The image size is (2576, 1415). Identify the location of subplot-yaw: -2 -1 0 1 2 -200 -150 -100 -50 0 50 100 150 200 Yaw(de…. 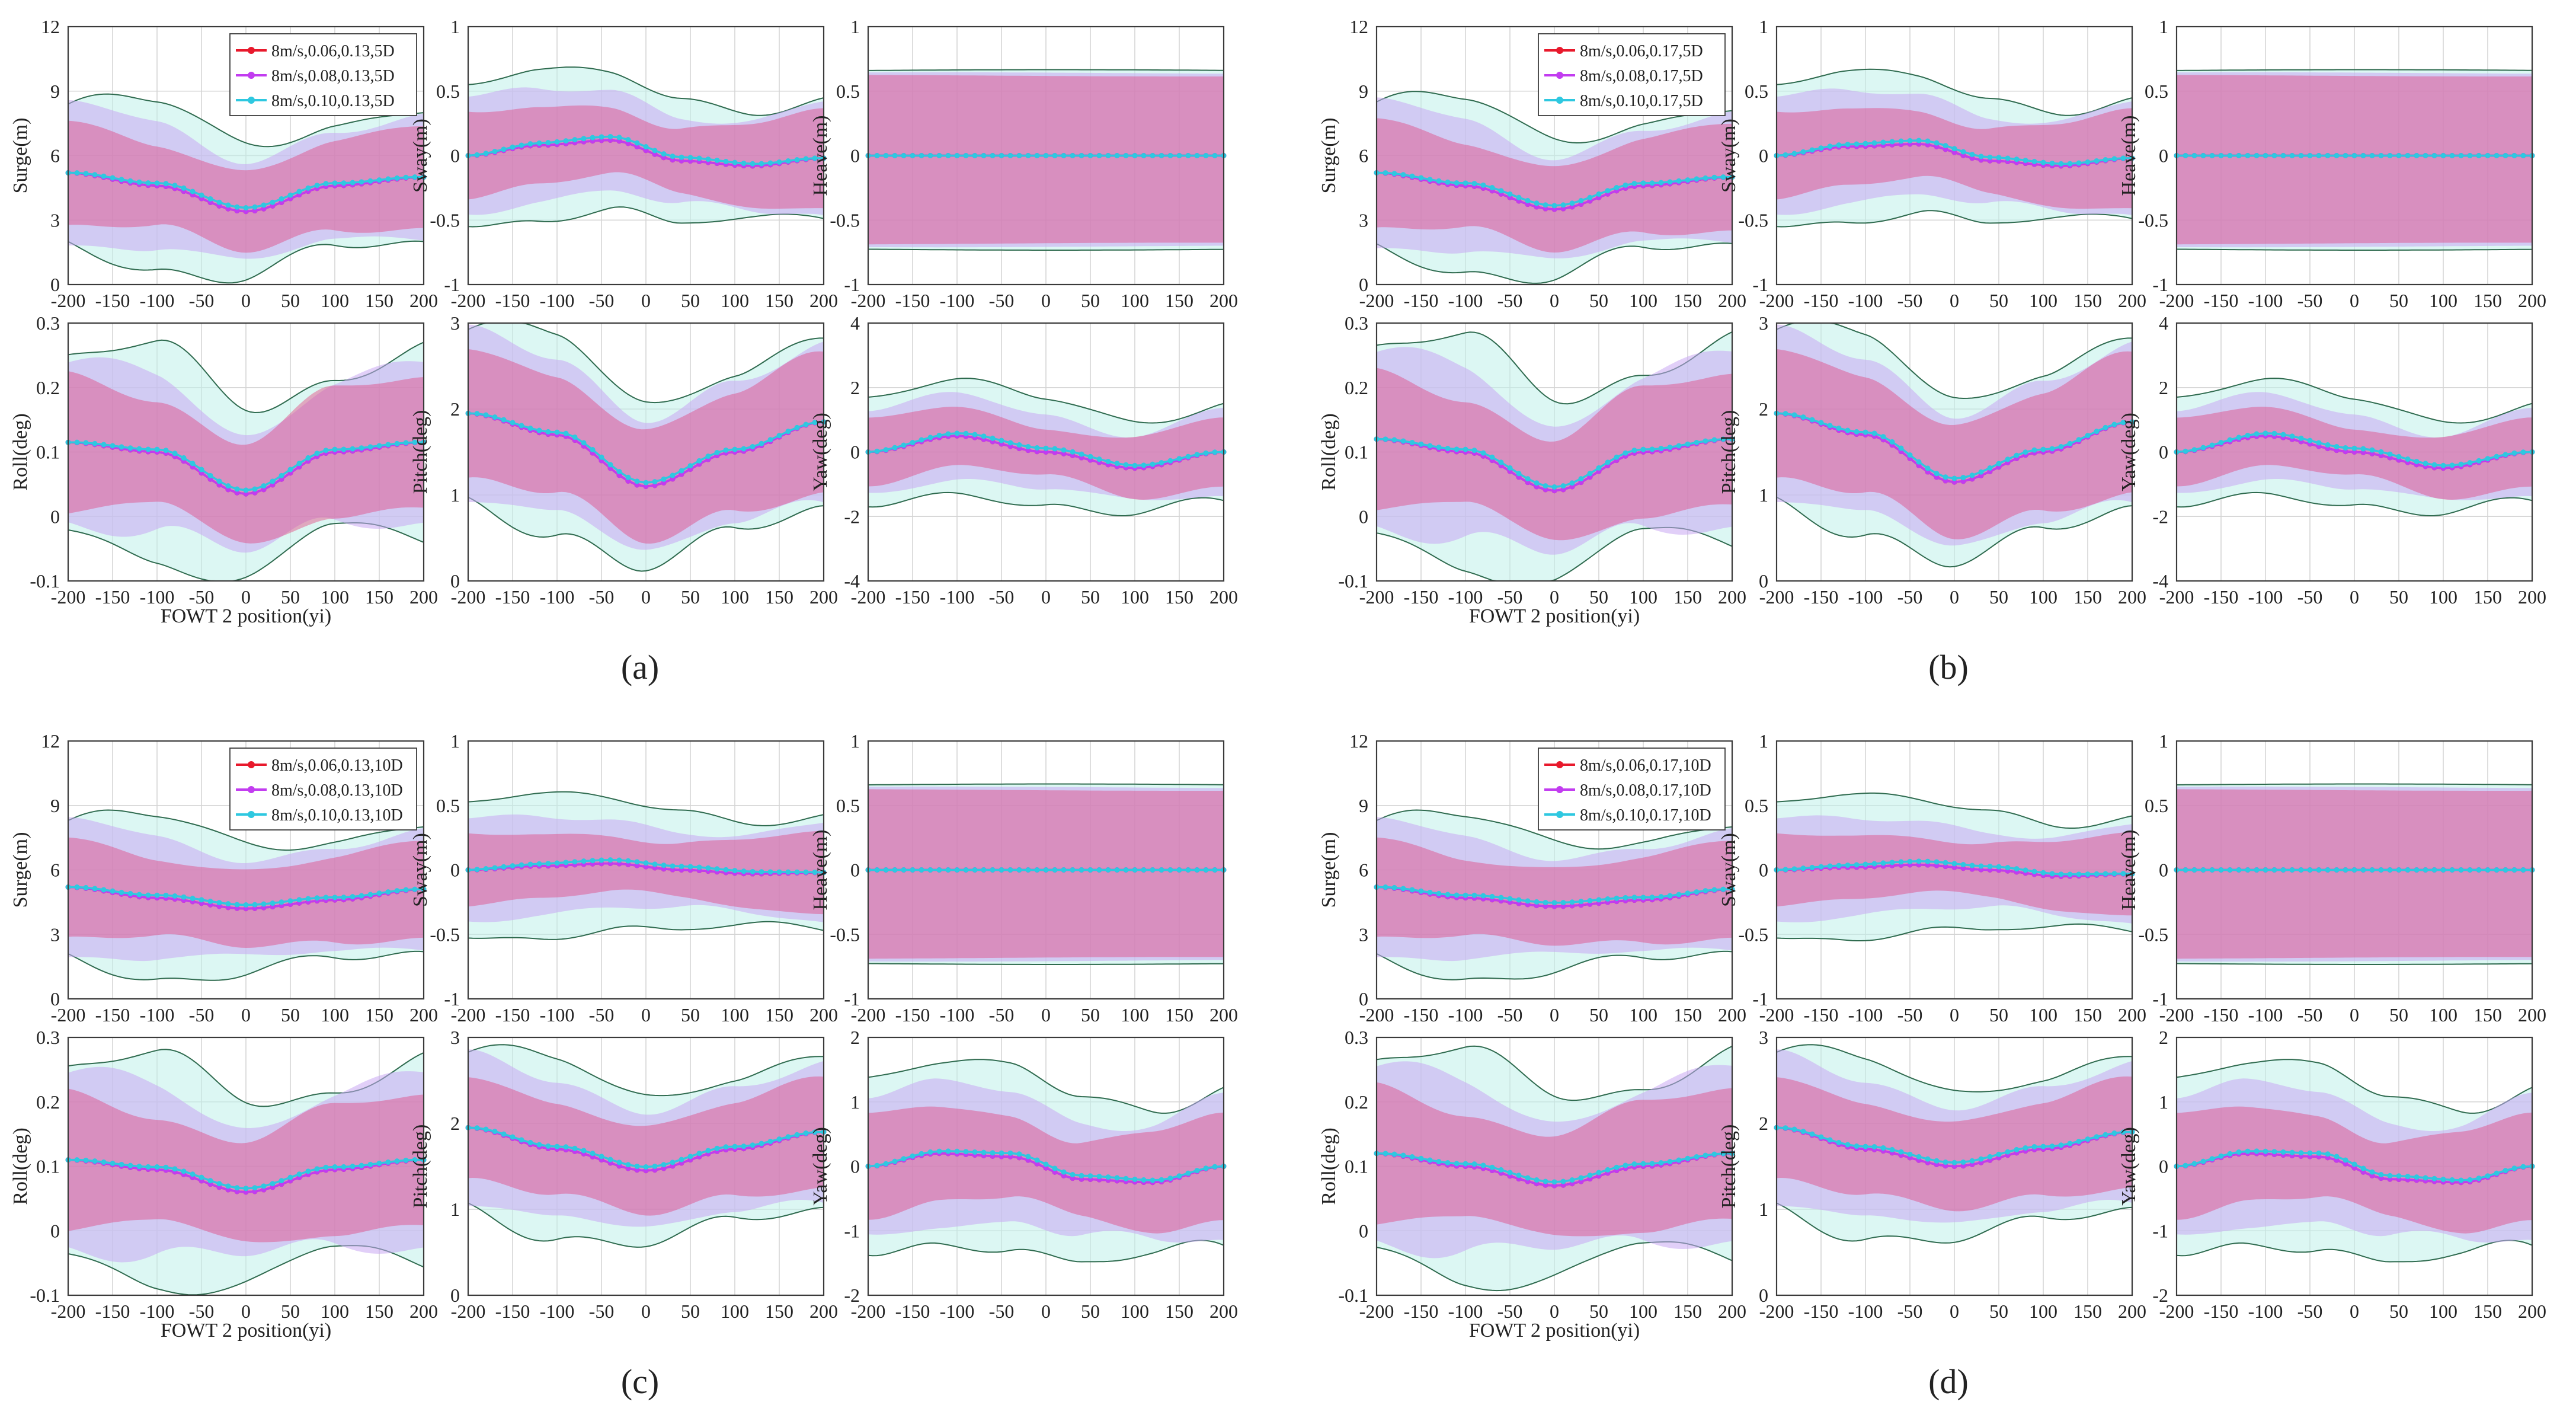
(1023, 1174).